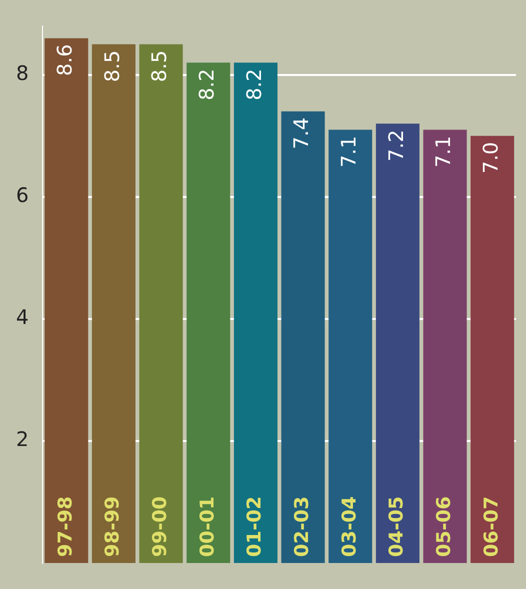 The image size is (526, 589). I want to click on x-tick-label: 98-99, so click(113, 526).